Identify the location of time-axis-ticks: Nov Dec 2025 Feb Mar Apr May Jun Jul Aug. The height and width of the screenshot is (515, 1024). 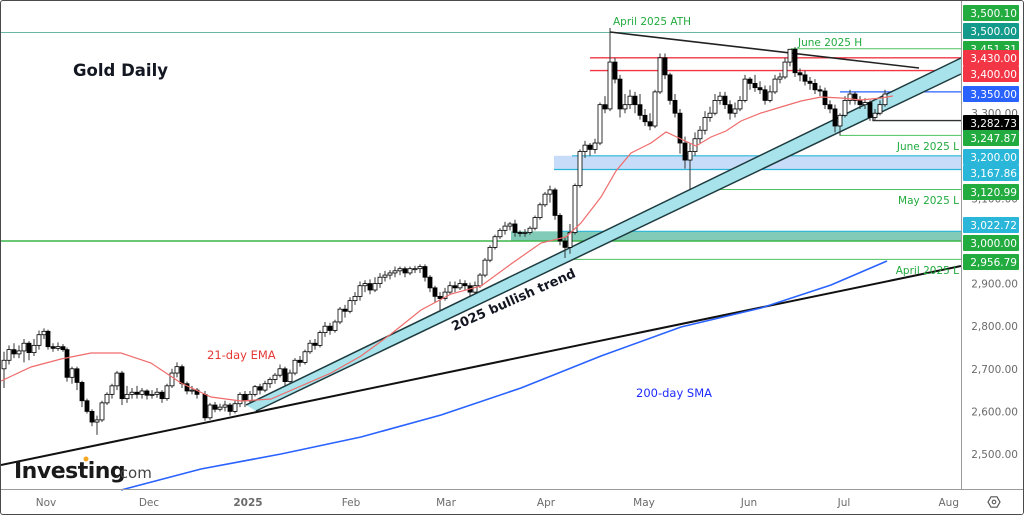
(497, 503).